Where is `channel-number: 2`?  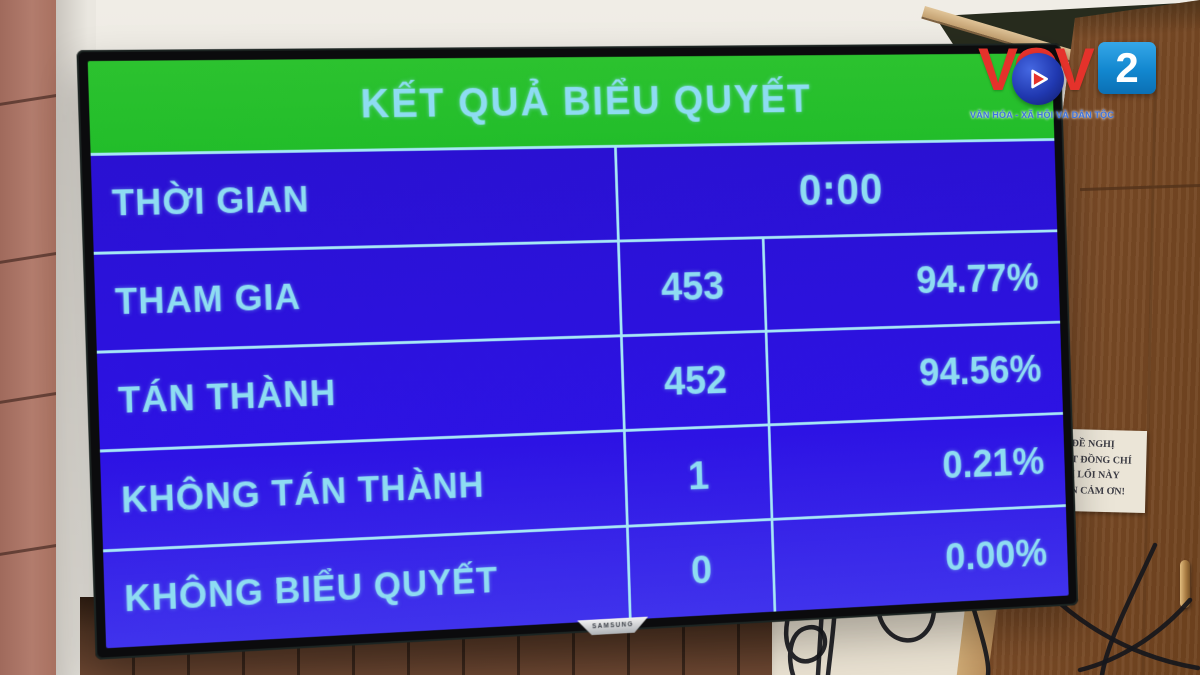 channel-number: 2 is located at coordinates (1127, 67).